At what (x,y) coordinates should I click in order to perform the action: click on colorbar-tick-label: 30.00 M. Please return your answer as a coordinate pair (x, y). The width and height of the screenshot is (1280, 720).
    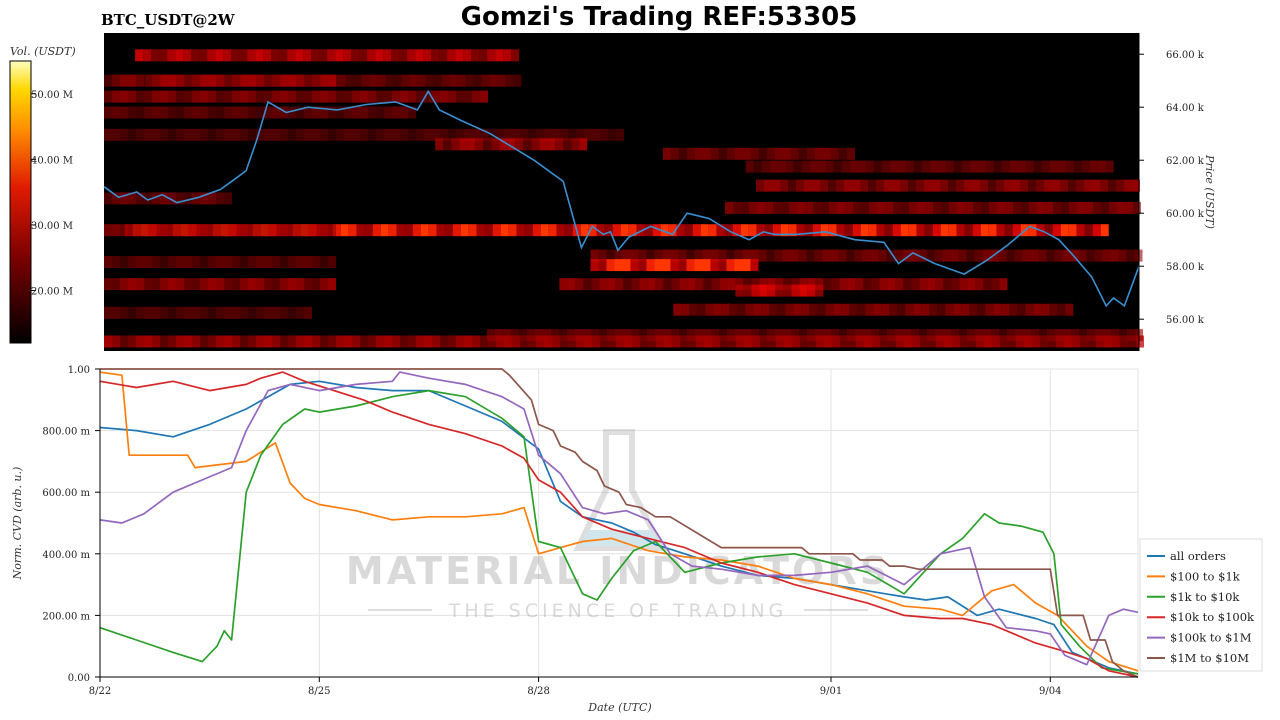
    Looking at the image, I should click on (52, 226).